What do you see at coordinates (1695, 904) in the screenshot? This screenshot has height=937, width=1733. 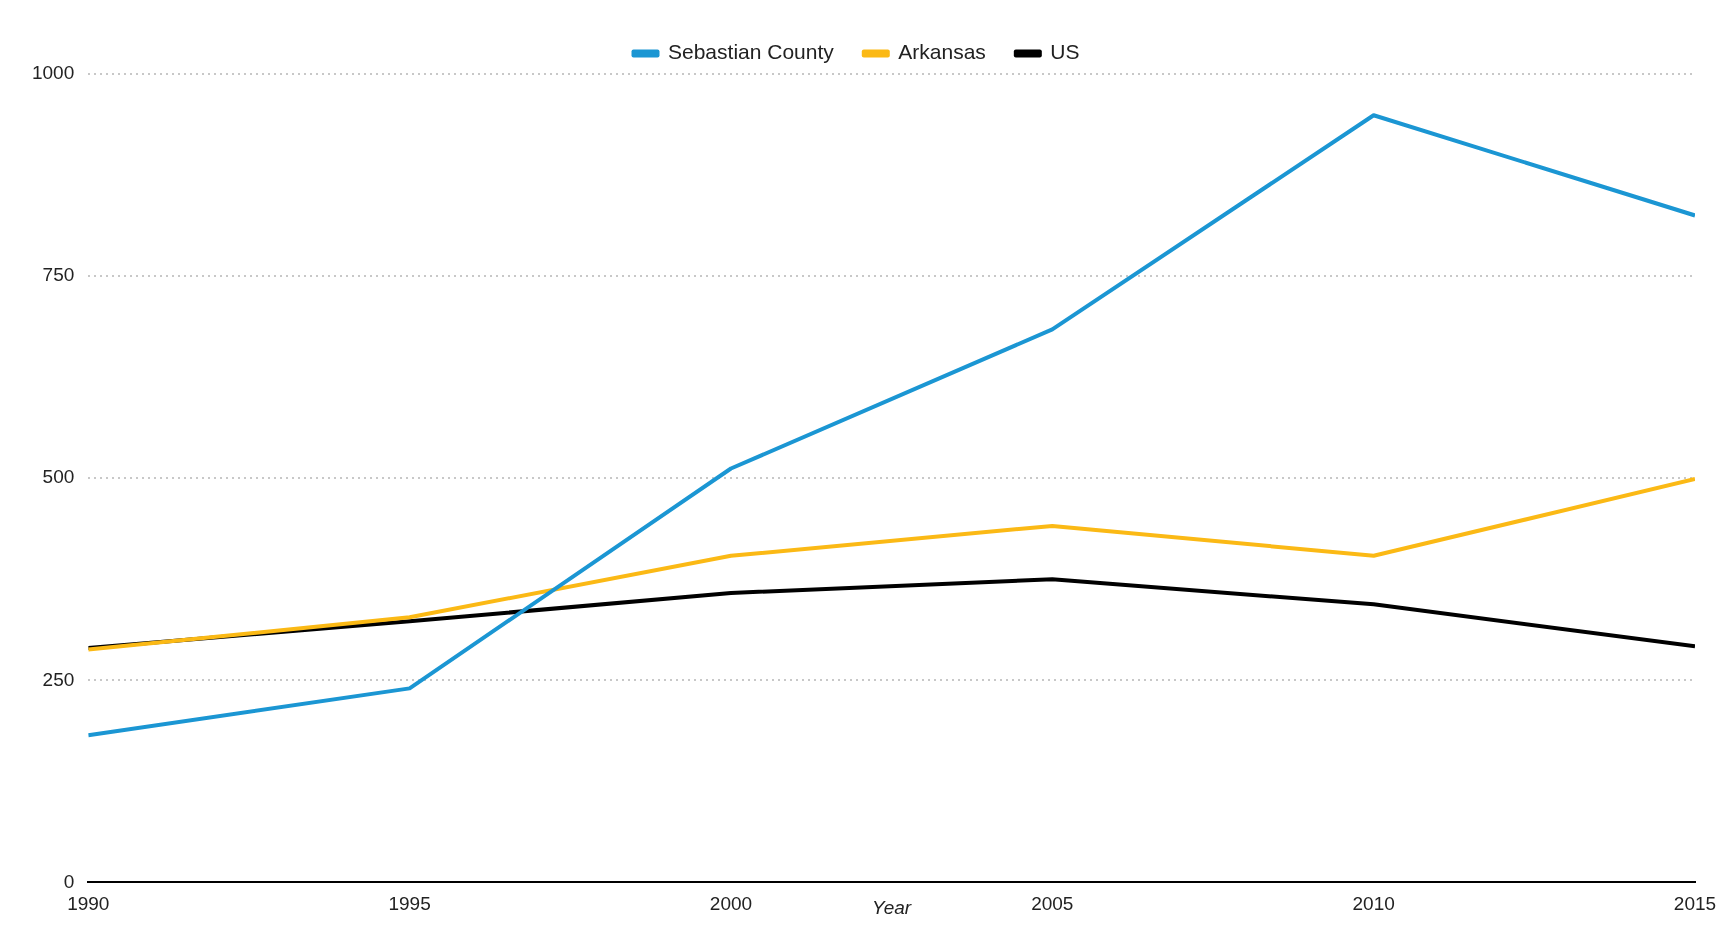 I see `x-tick-label: 2015` at bounding box center [1695, 904].